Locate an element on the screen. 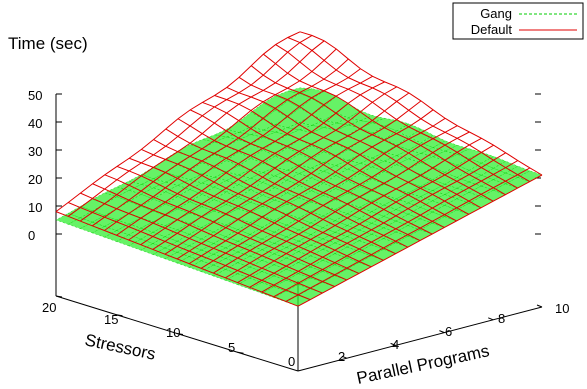 This screenshot has height=389, width=587. x-tick-label: 8 is located at coordinates (501, 318).